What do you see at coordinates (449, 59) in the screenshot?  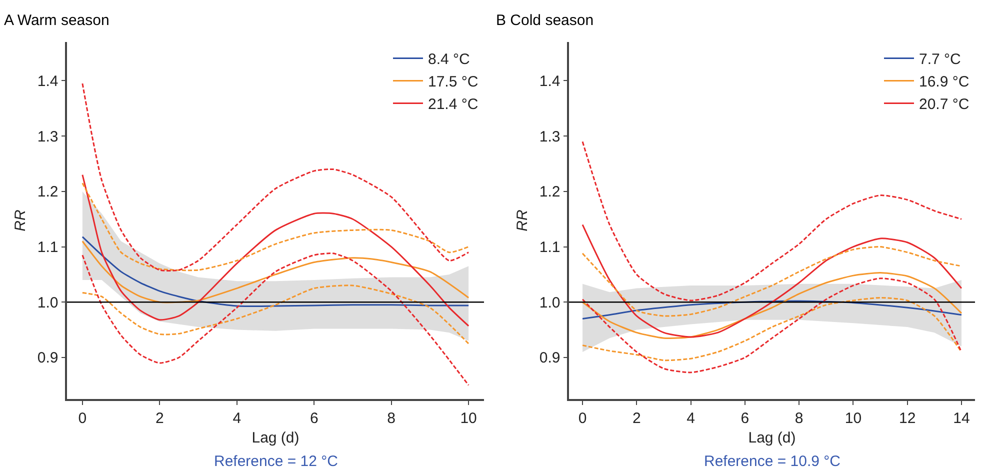 I see `legend-label: 8.4 °C` at bounding box center [449, 59].